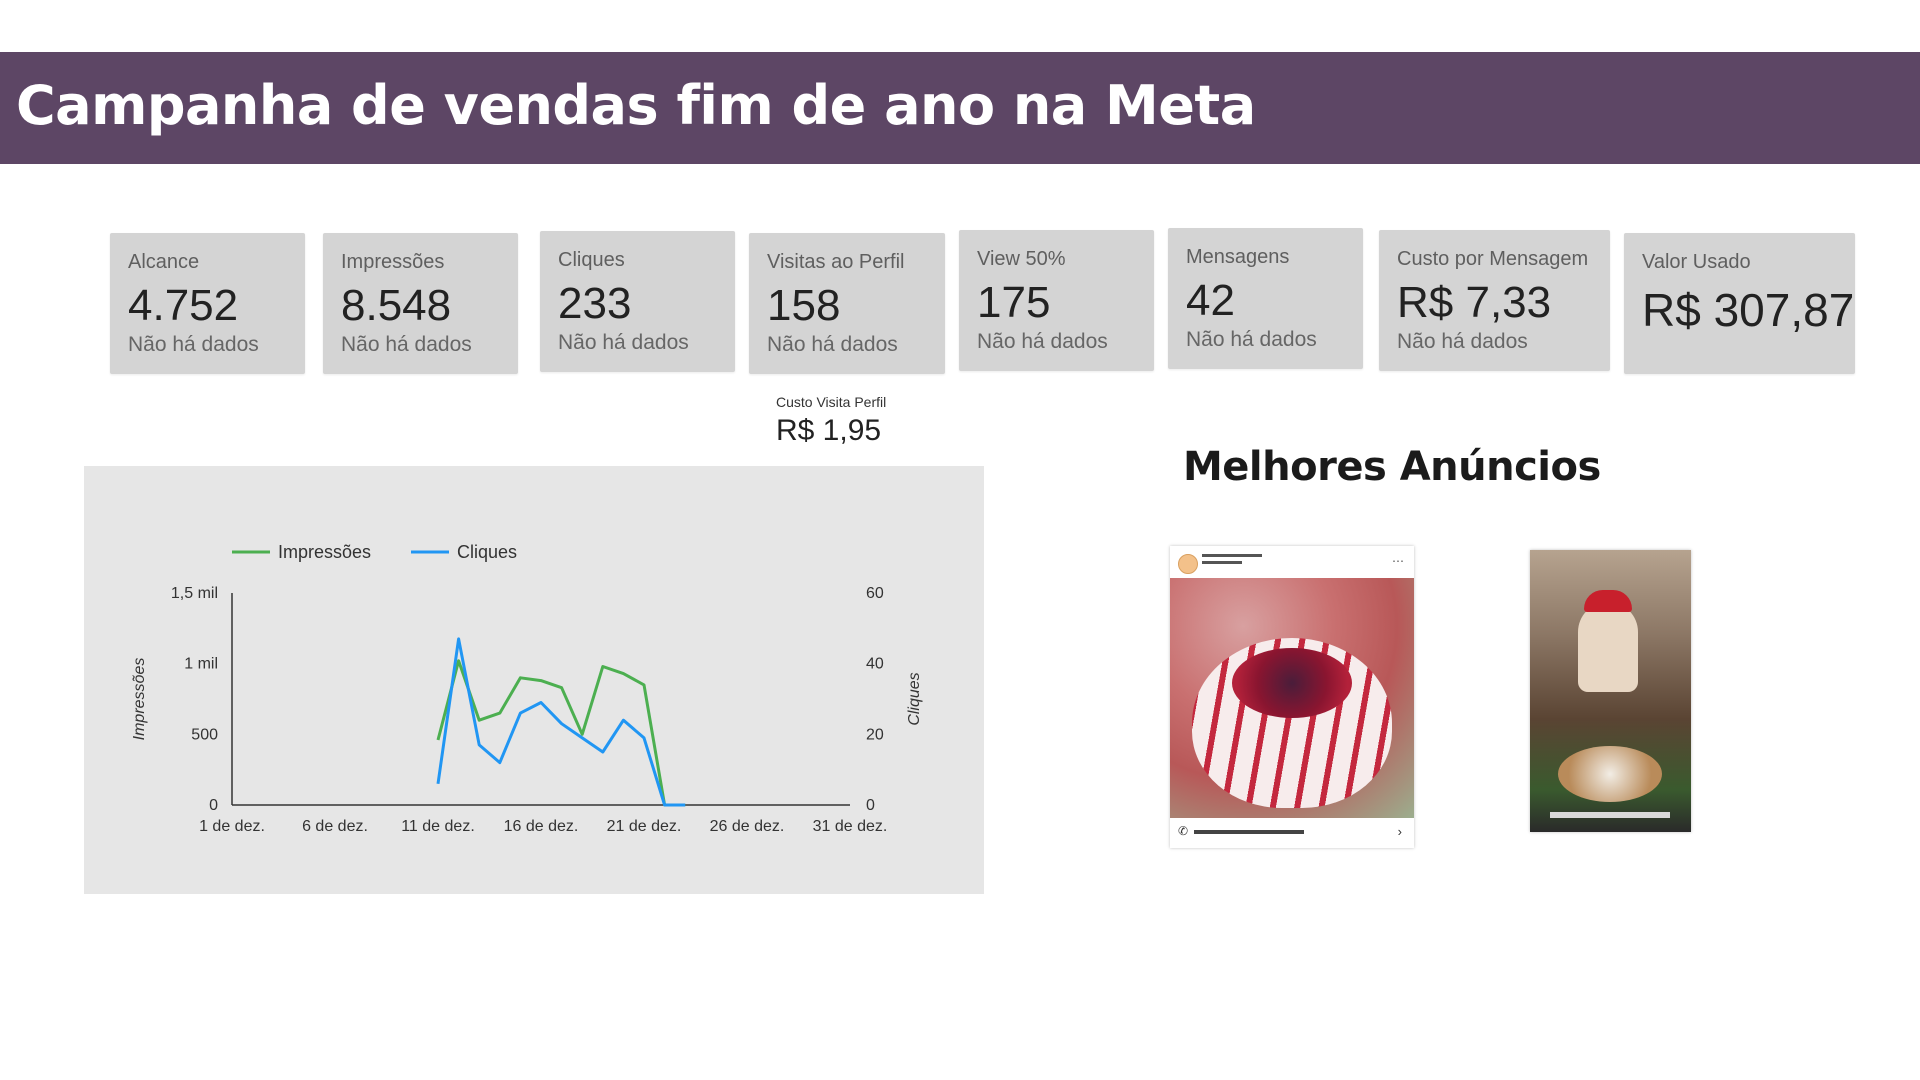  What do you see at coordinates (194, 593) in the screenshot?
I see `y-left-tick-label: 1,5 mil` at bounding box center [194, 593].